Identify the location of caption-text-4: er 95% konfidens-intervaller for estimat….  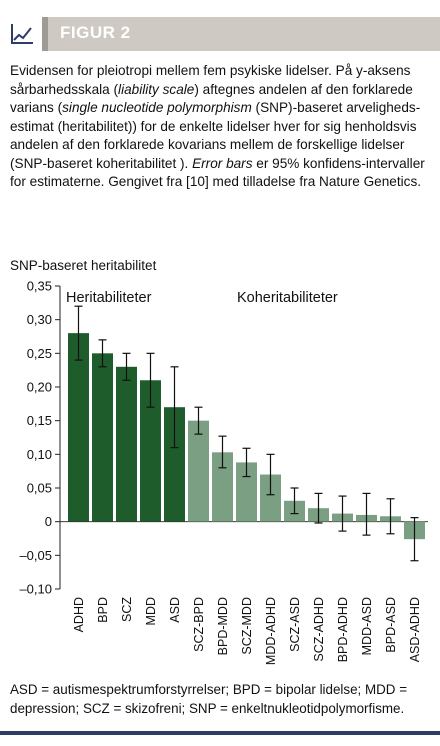
(217, 172).